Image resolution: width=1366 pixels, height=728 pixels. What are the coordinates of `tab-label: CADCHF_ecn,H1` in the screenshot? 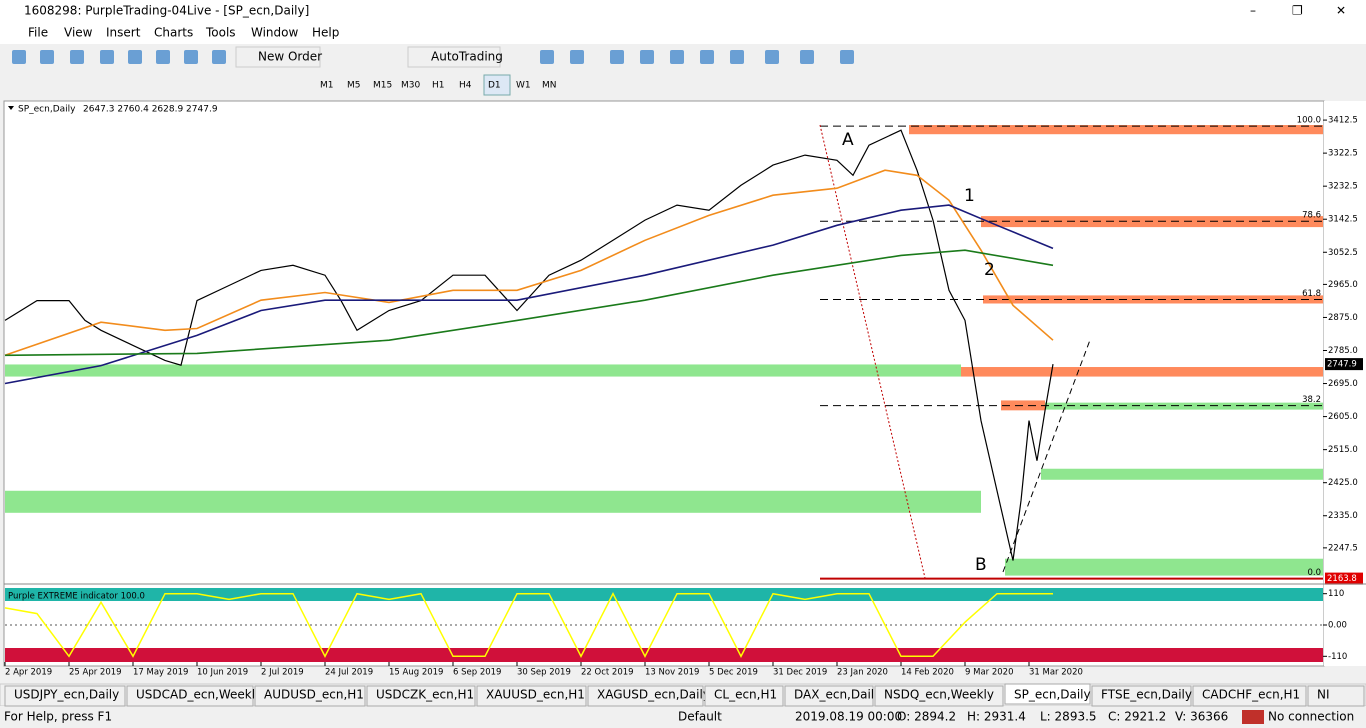 It's located at (1251, 695).